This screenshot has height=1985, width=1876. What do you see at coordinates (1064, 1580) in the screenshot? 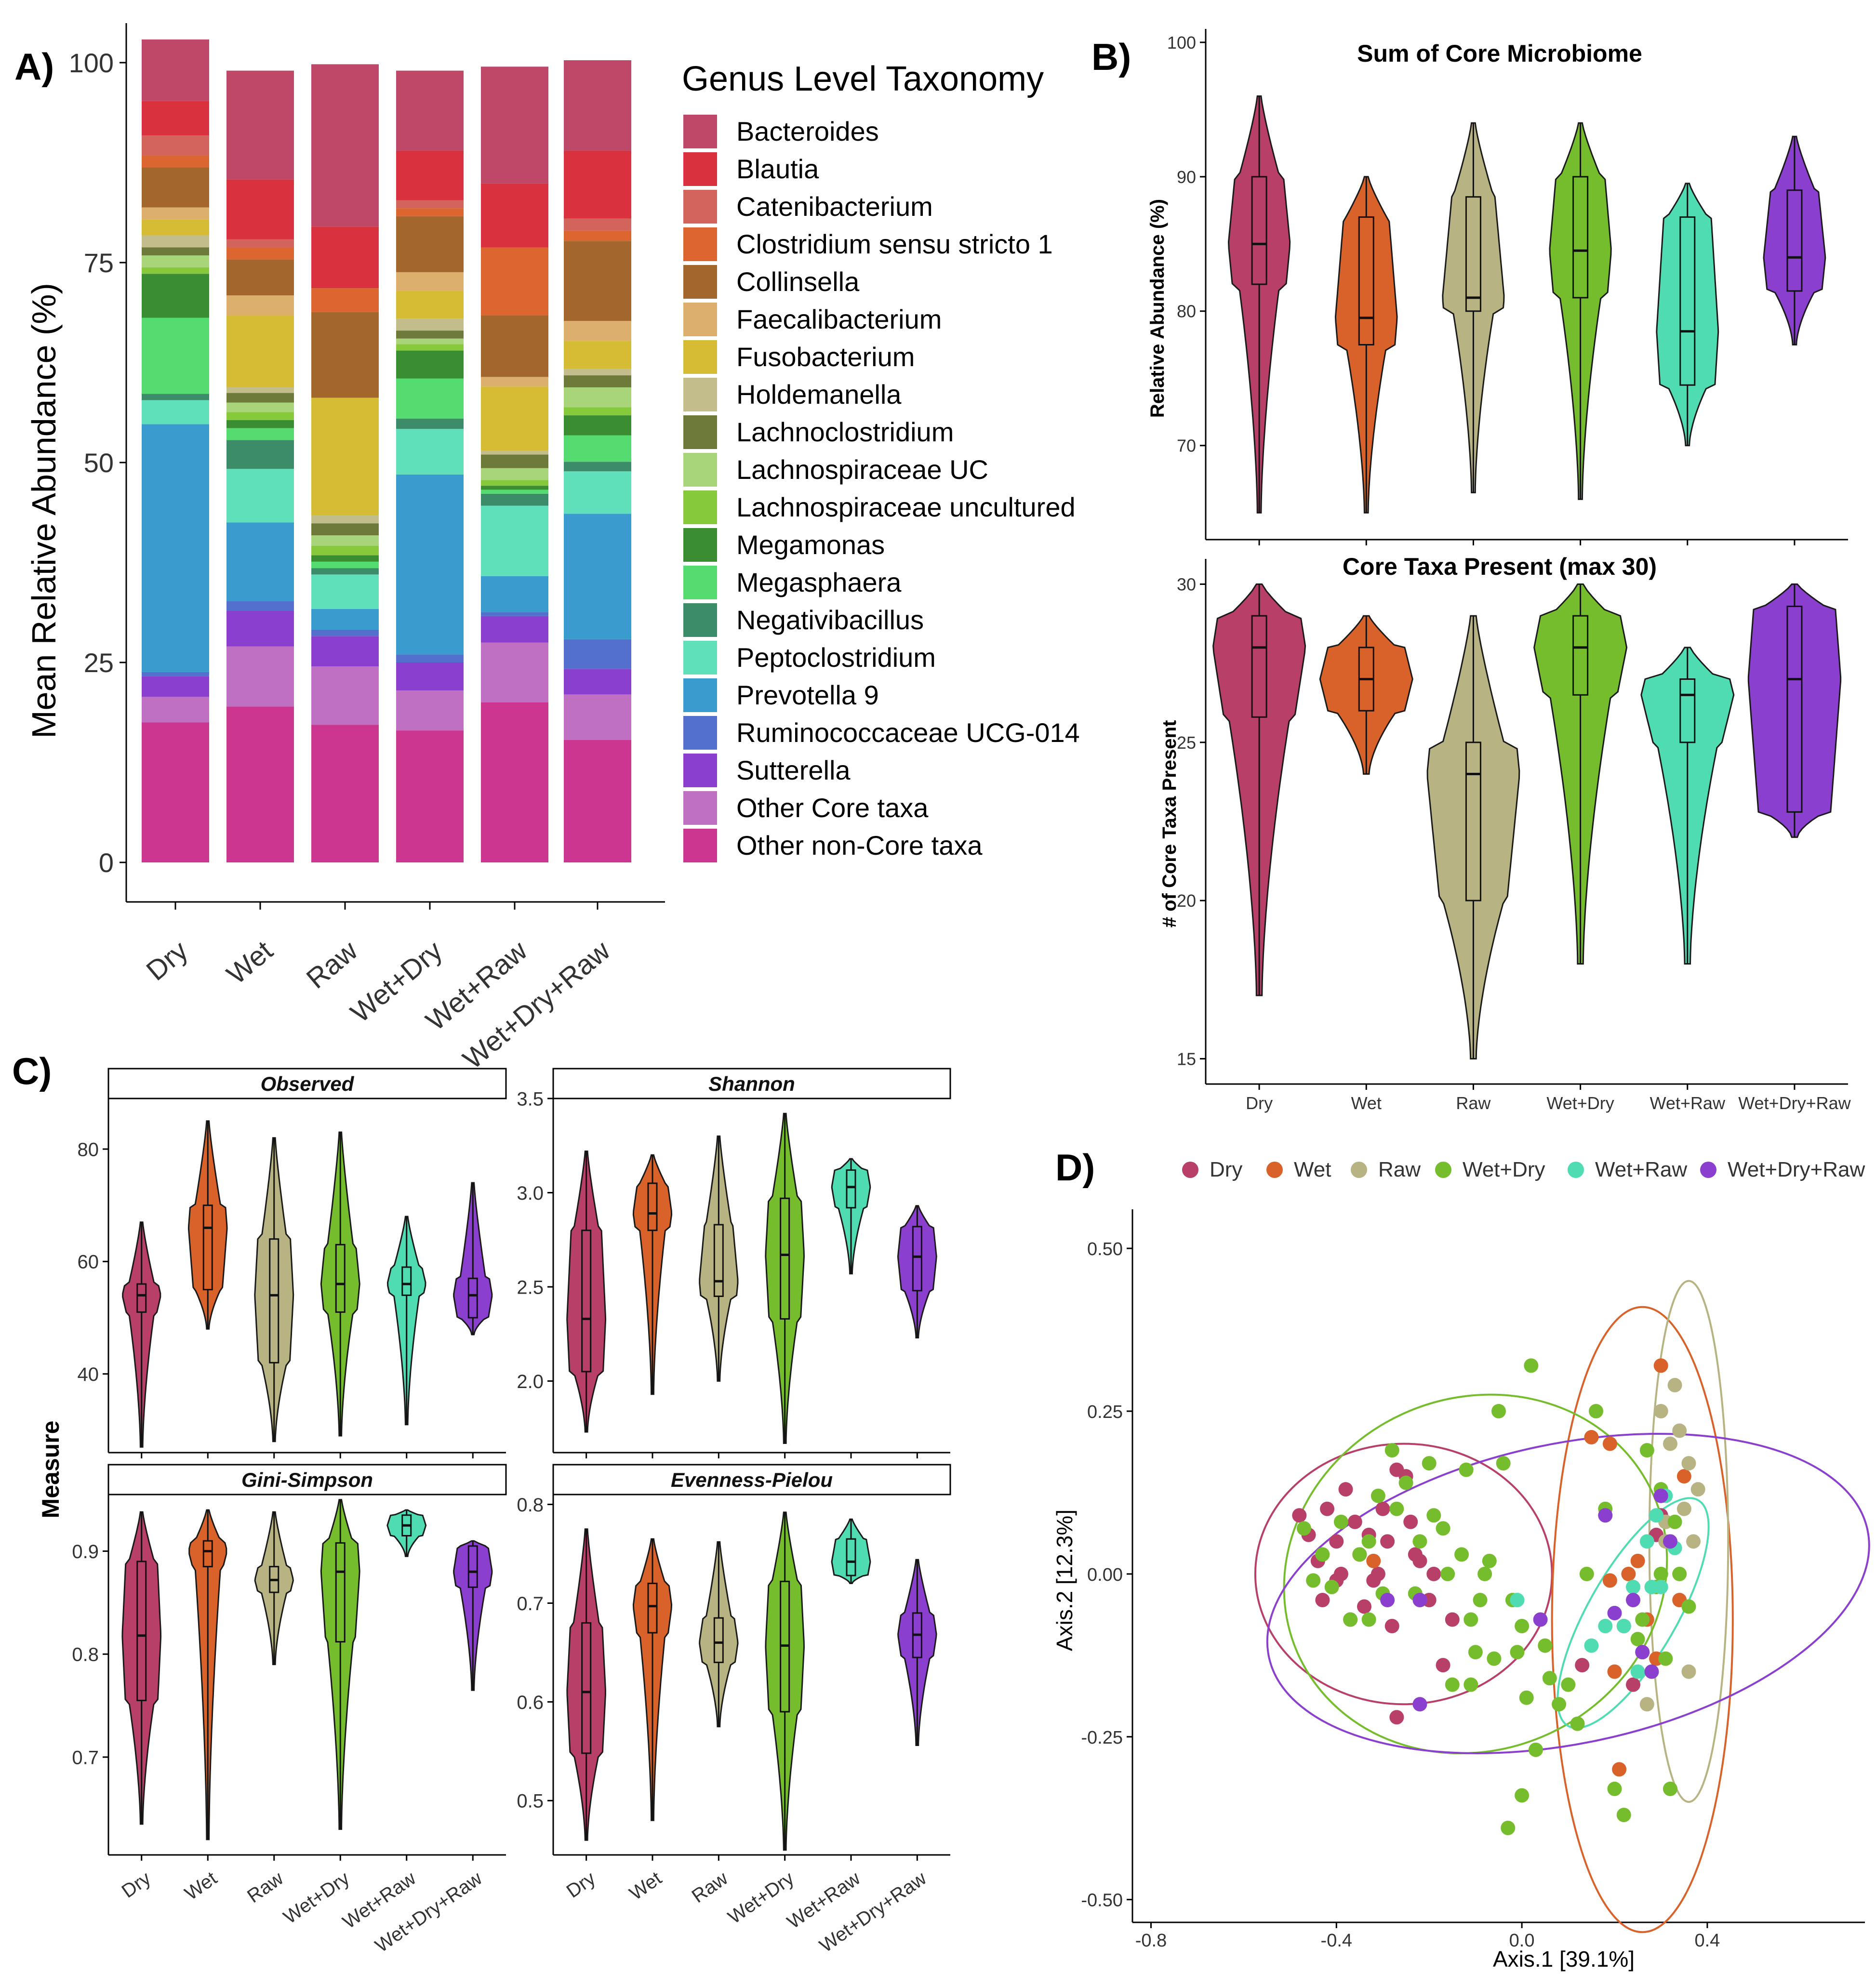
I see `y-axis-title: Axis.2 [12.3%]` at bounding box center [1064, 1580].